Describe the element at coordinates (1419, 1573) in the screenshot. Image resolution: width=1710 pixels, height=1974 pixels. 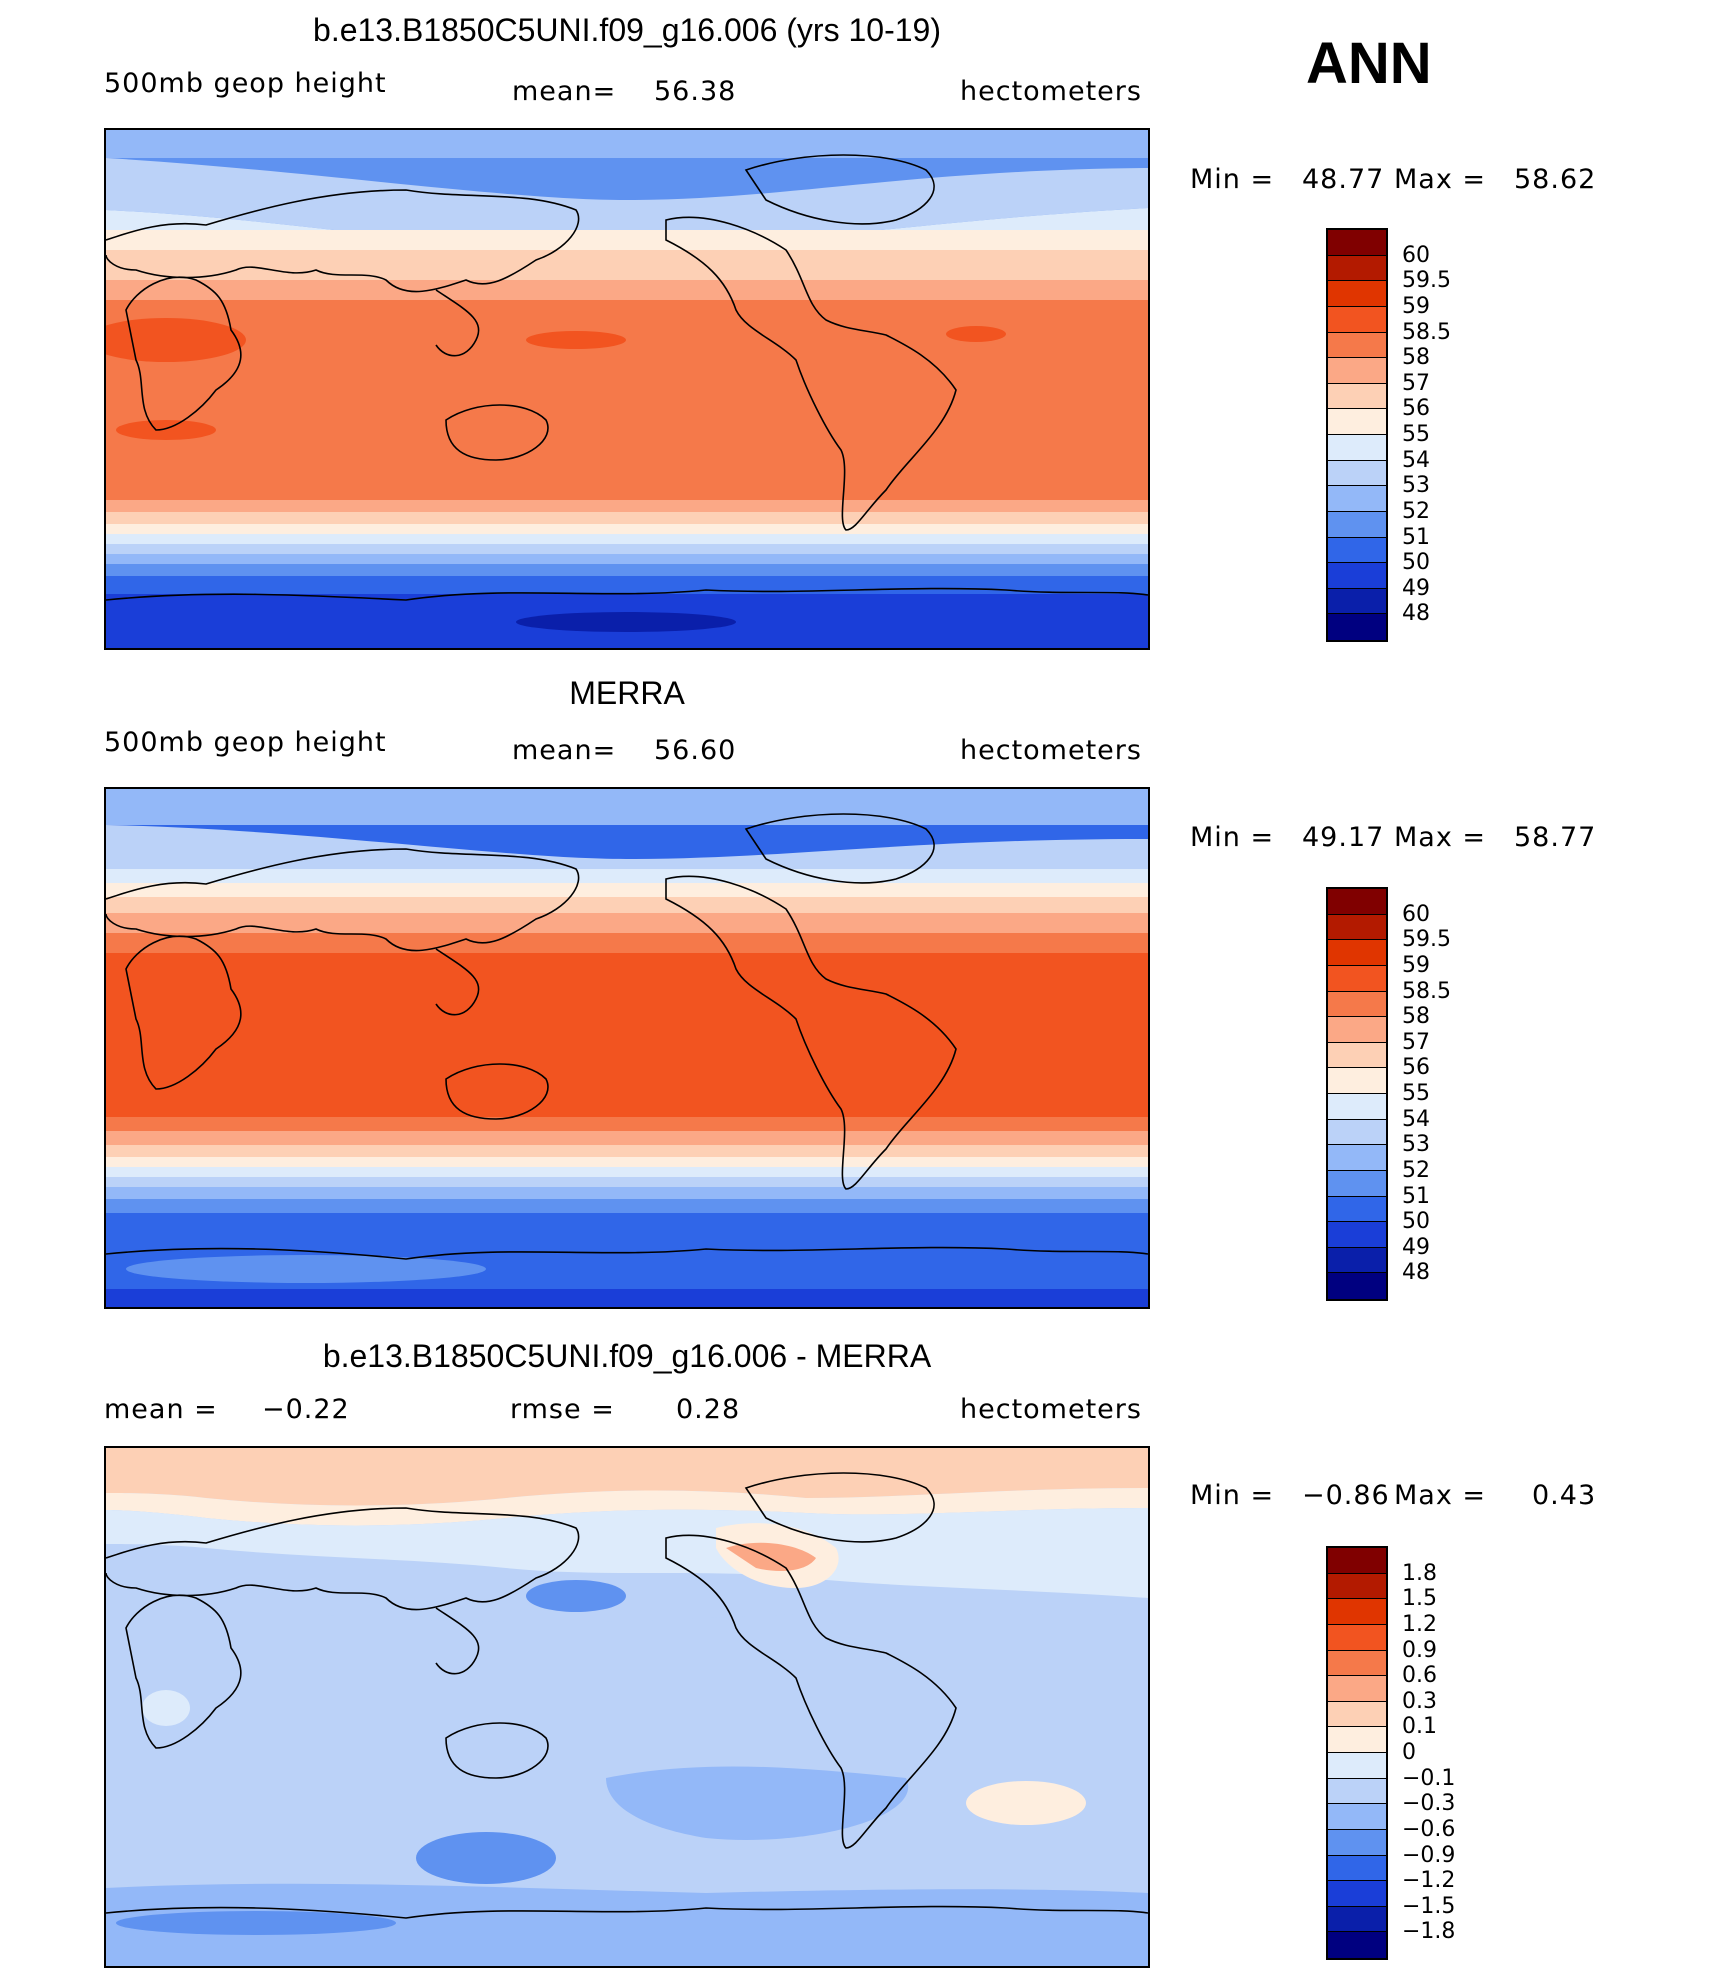
I see `colorbar-tick-label: 1.8` at that location.